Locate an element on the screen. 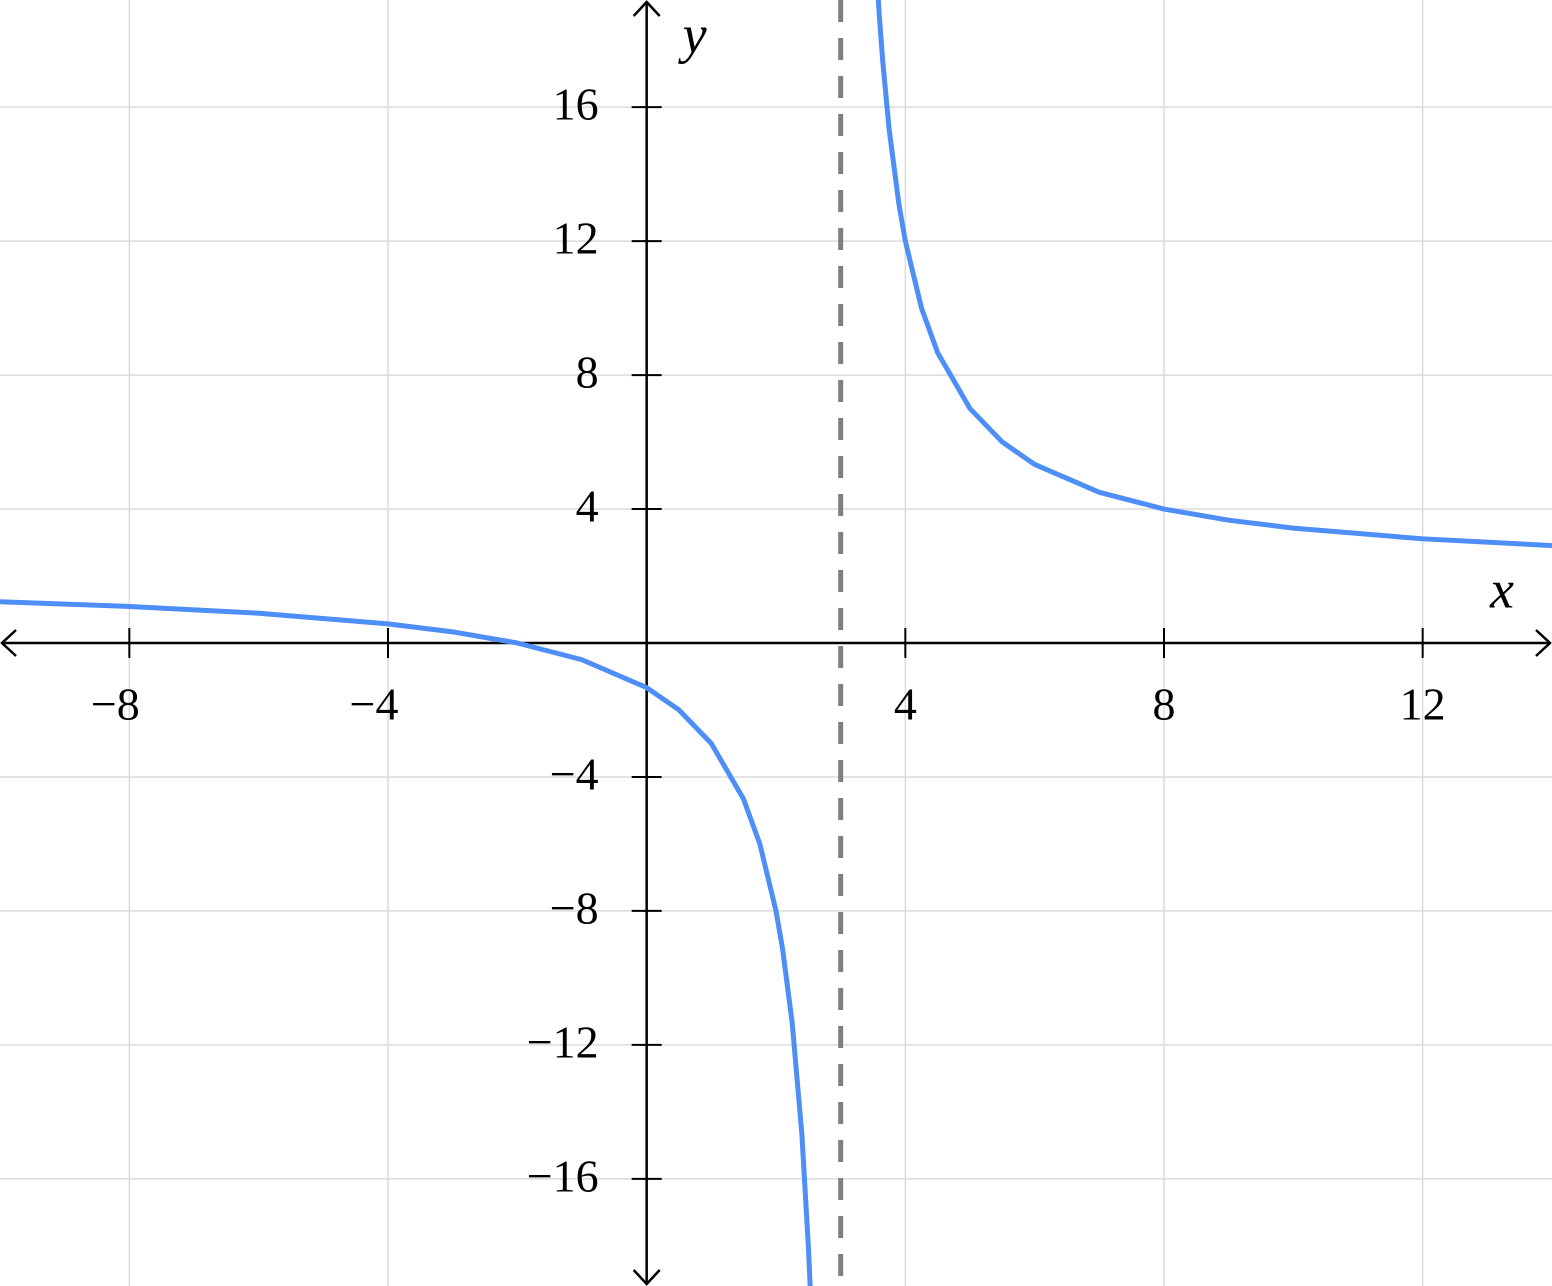 Image resolution: width=1552 pixels, height=1286 pixels. y-tick-label: 4 is located at coordinates (587, 506).